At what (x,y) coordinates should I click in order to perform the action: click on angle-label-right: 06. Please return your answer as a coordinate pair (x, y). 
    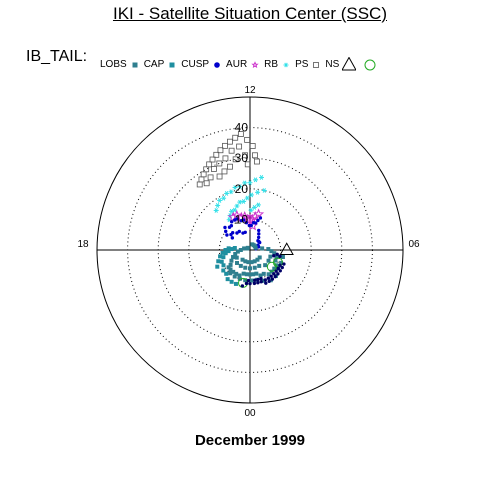
    Looking at the image, I should click on (414, 244).